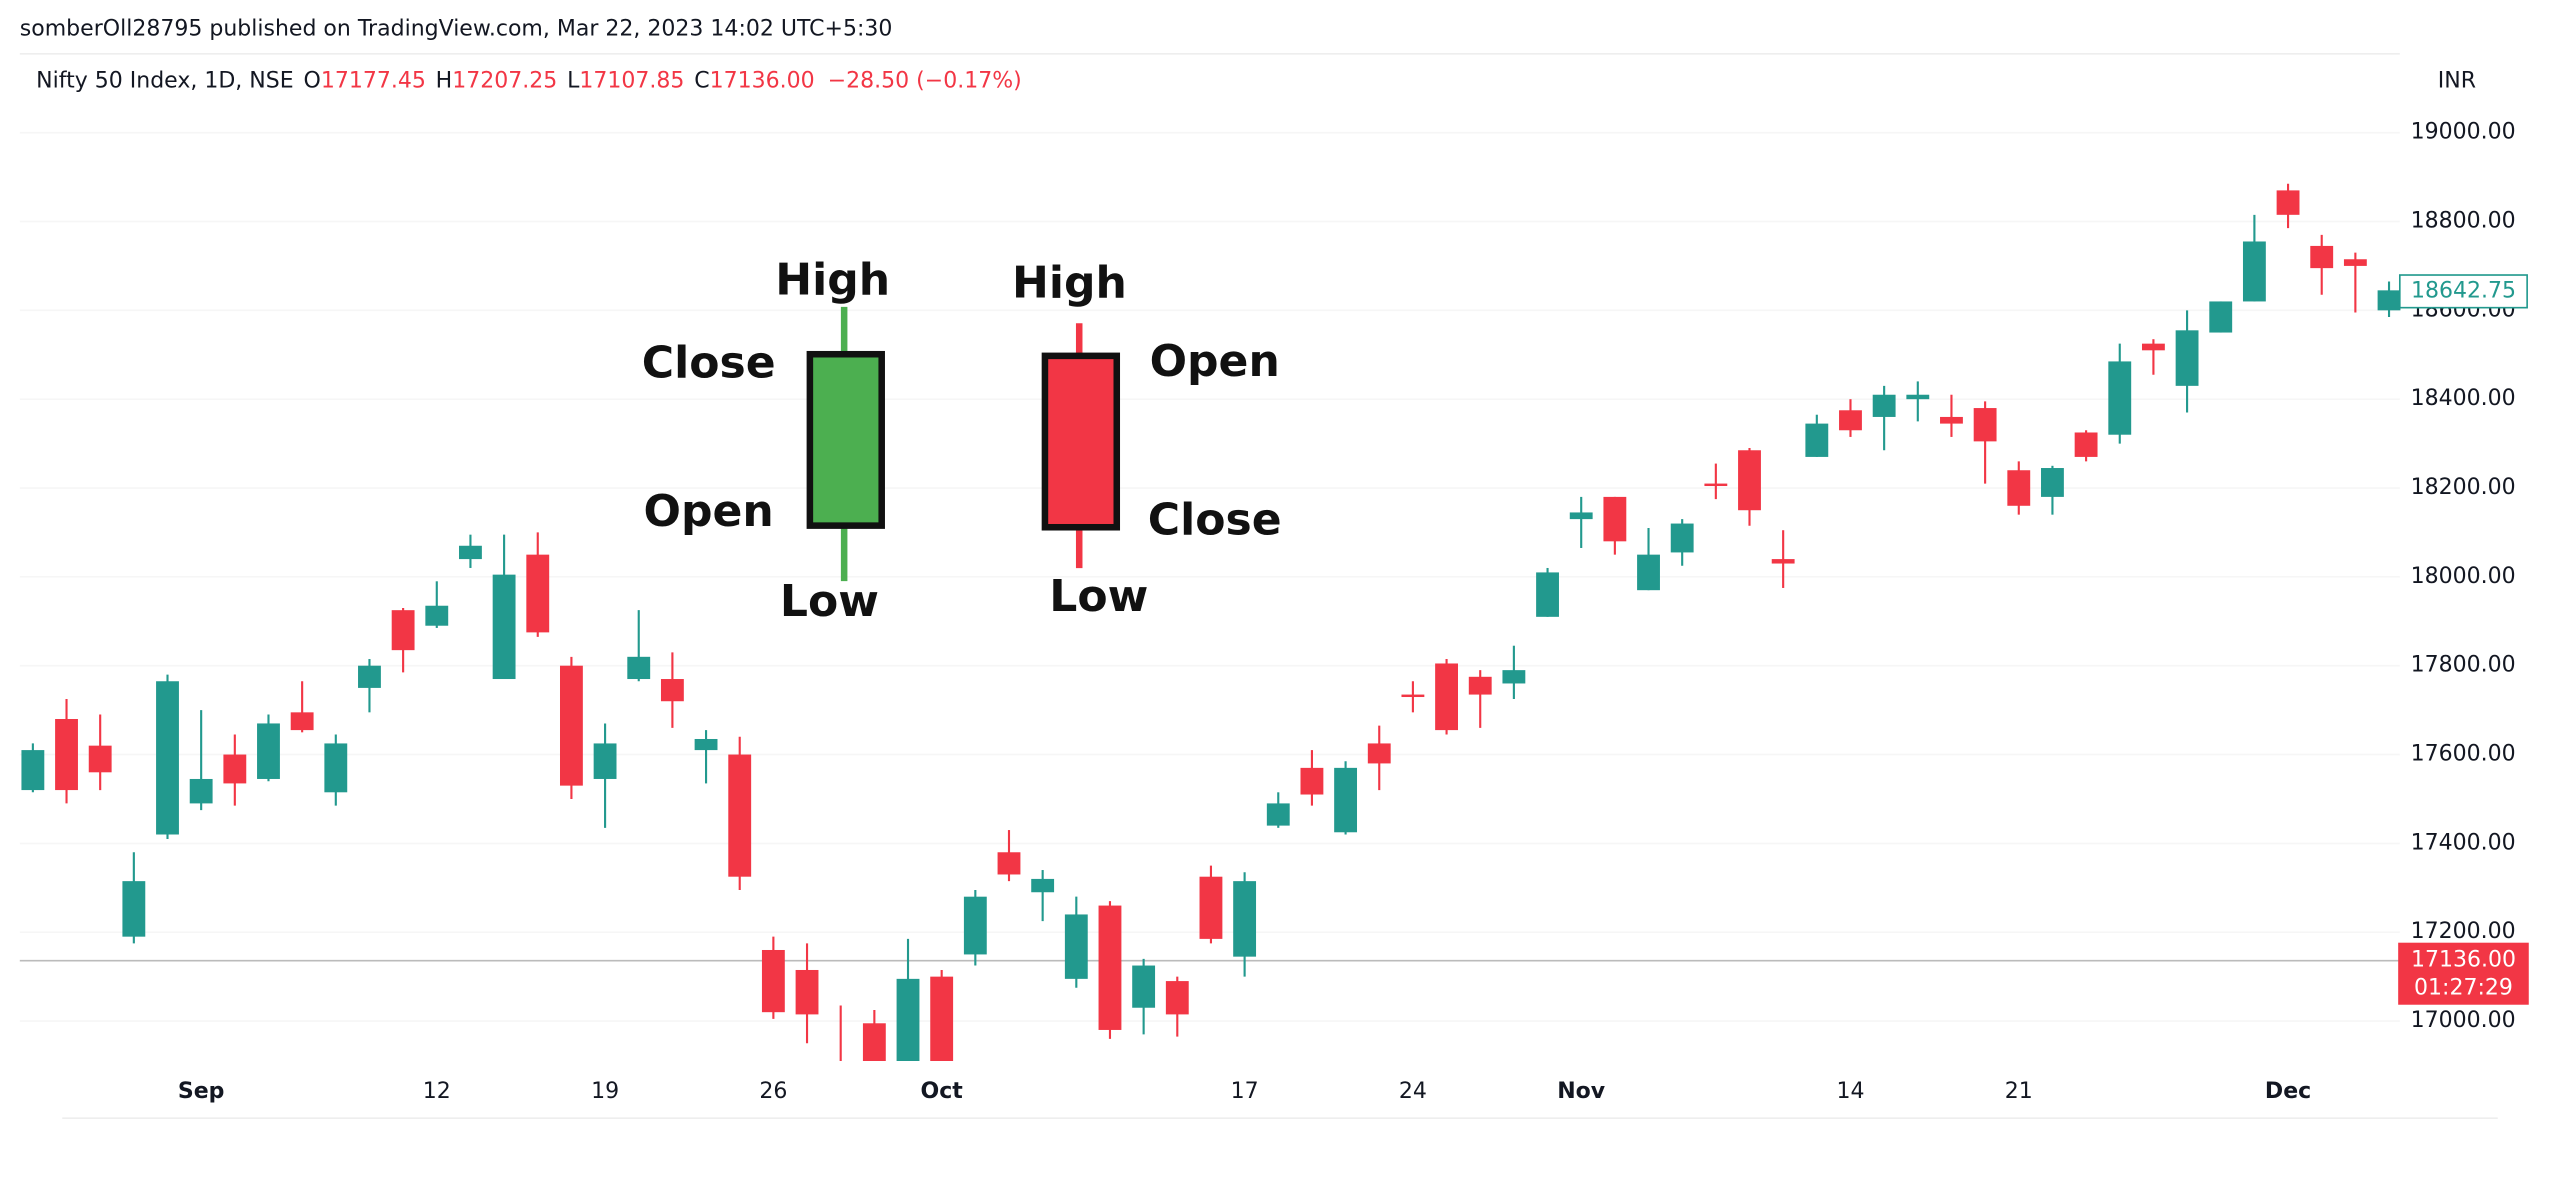  I want to click on y-tick-label: 18800.00, so click(2463, 220).